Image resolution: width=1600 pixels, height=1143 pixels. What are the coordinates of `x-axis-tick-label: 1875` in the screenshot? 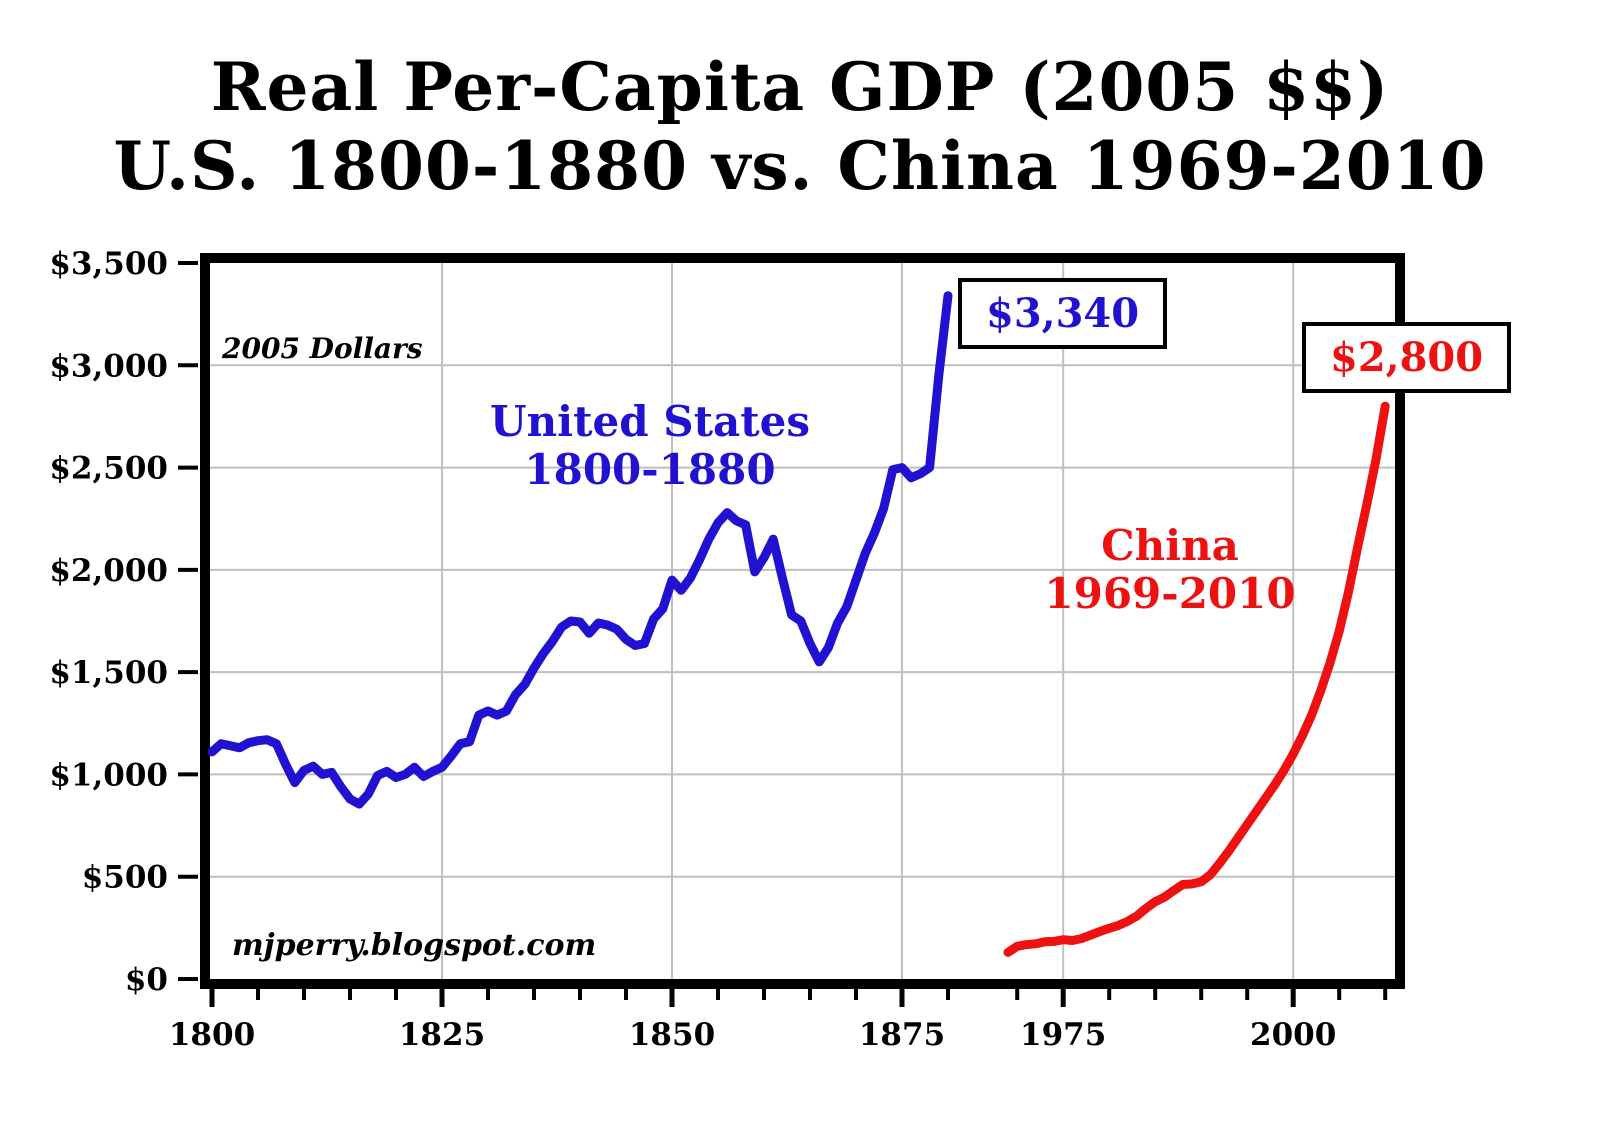 It's located at (902, 1035).